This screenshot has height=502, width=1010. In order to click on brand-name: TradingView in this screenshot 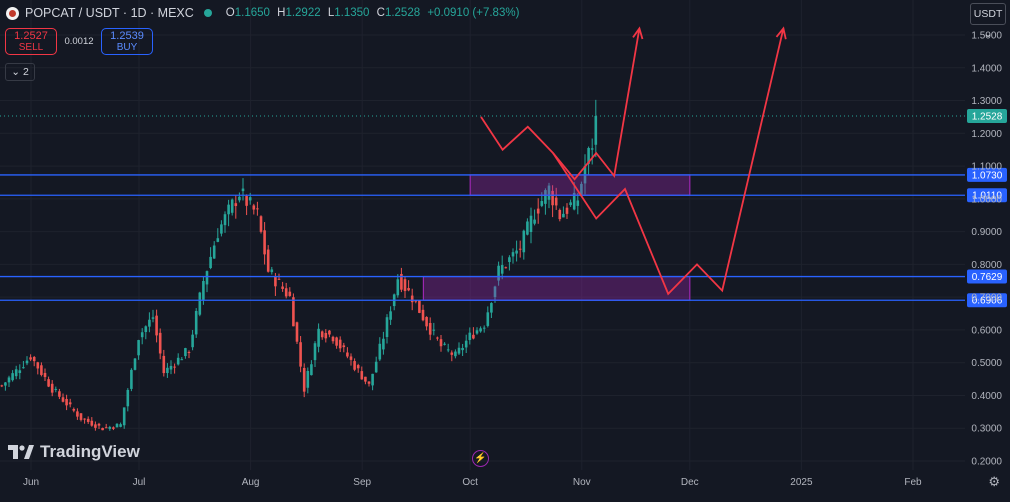, I will do `click(90, 451)`.